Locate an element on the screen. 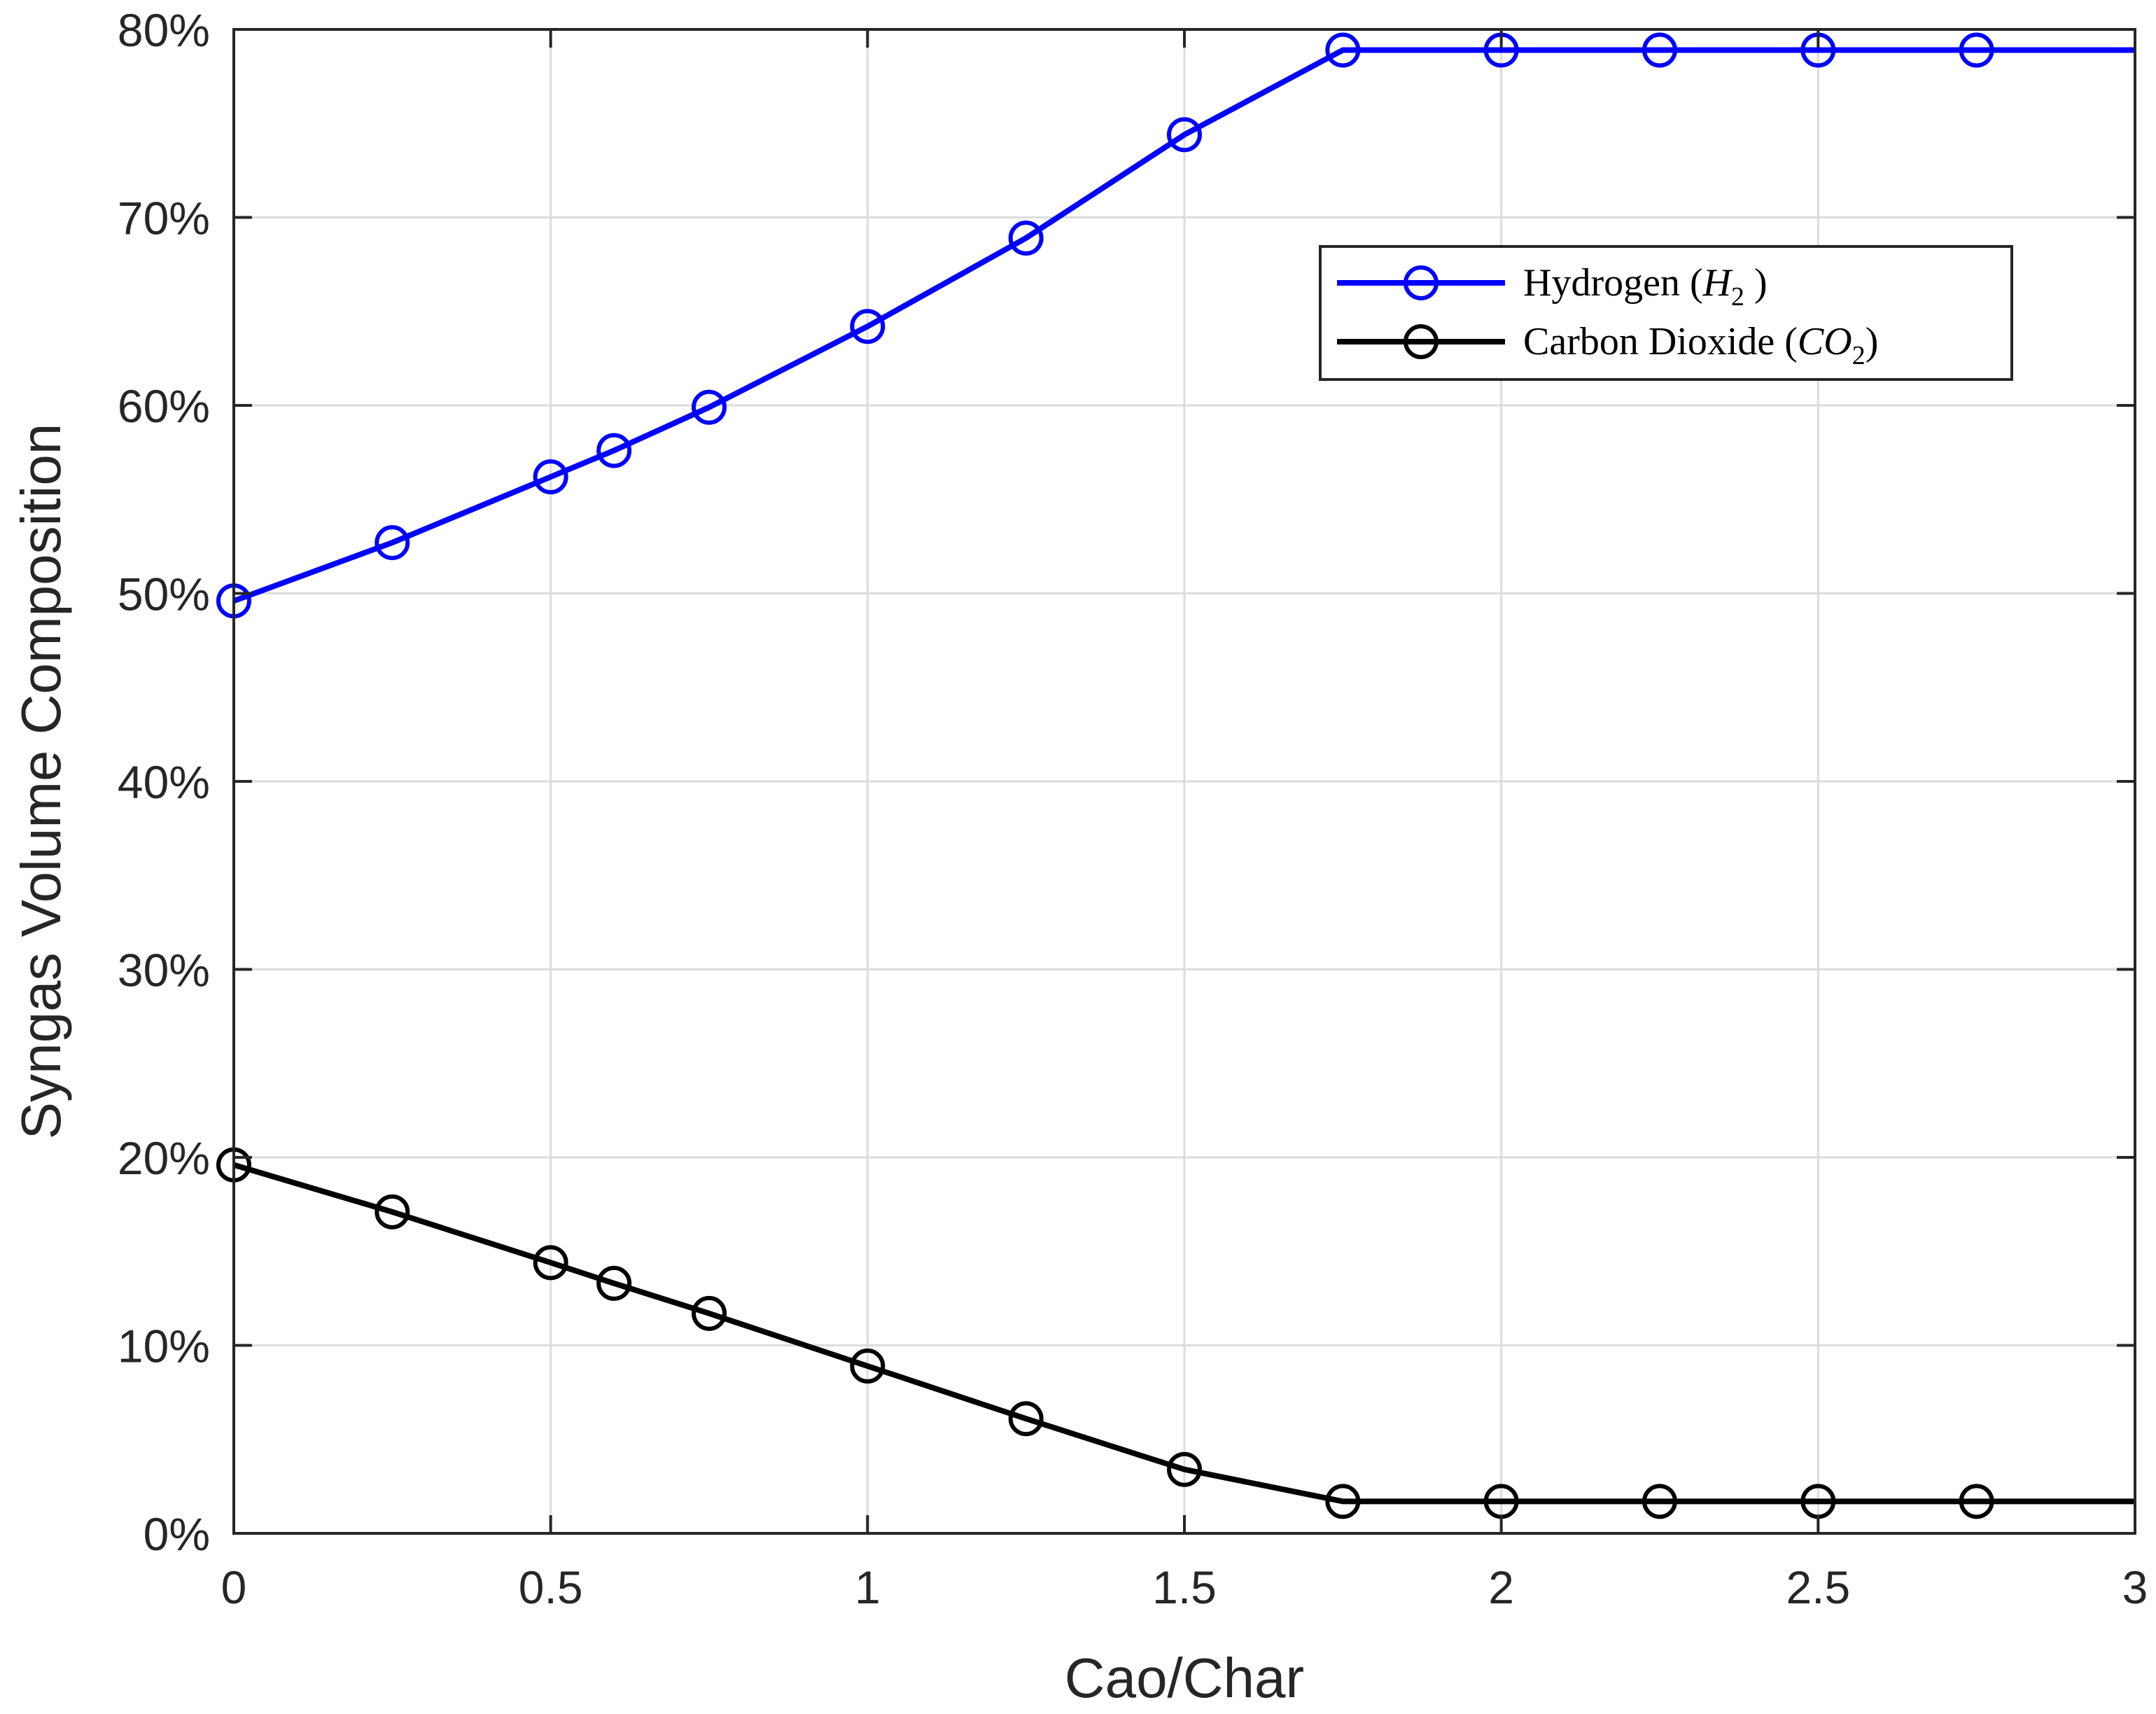  legend-box is located at coordinates (1666, 313).